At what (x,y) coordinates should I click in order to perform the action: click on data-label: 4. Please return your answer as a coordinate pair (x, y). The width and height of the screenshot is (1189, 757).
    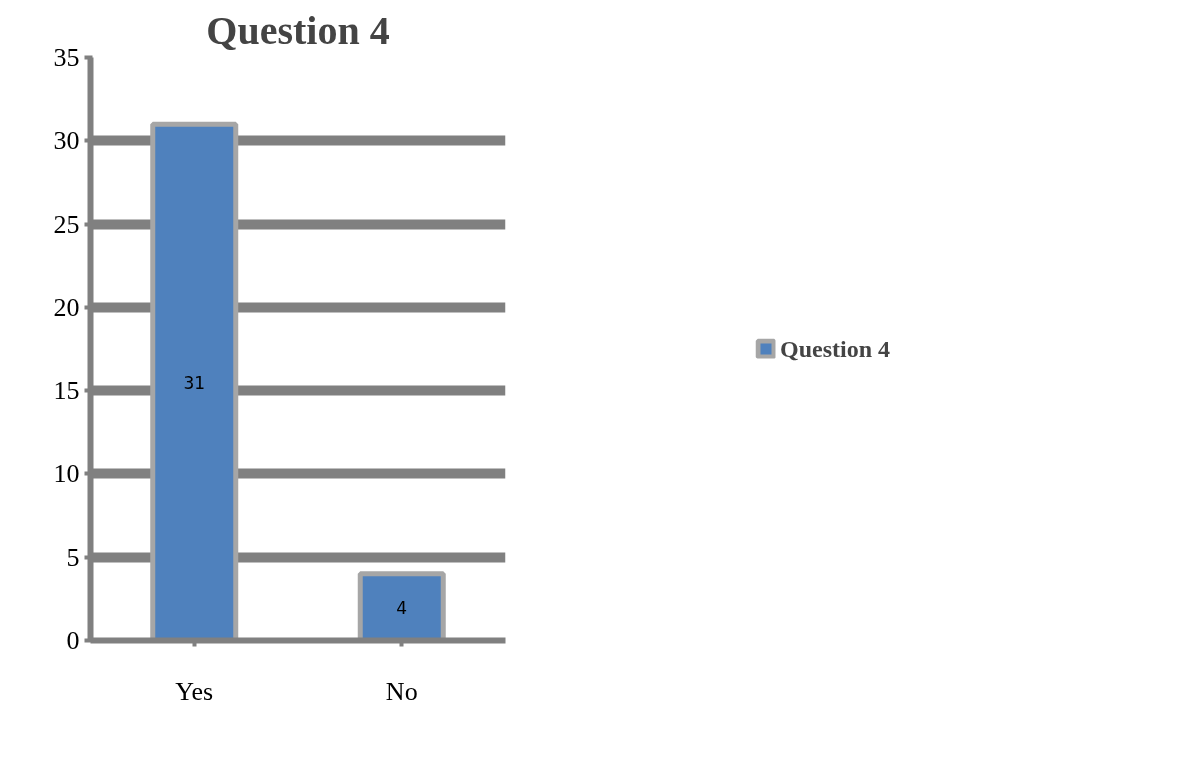
    Looking at the image, I should click on (402, 607).